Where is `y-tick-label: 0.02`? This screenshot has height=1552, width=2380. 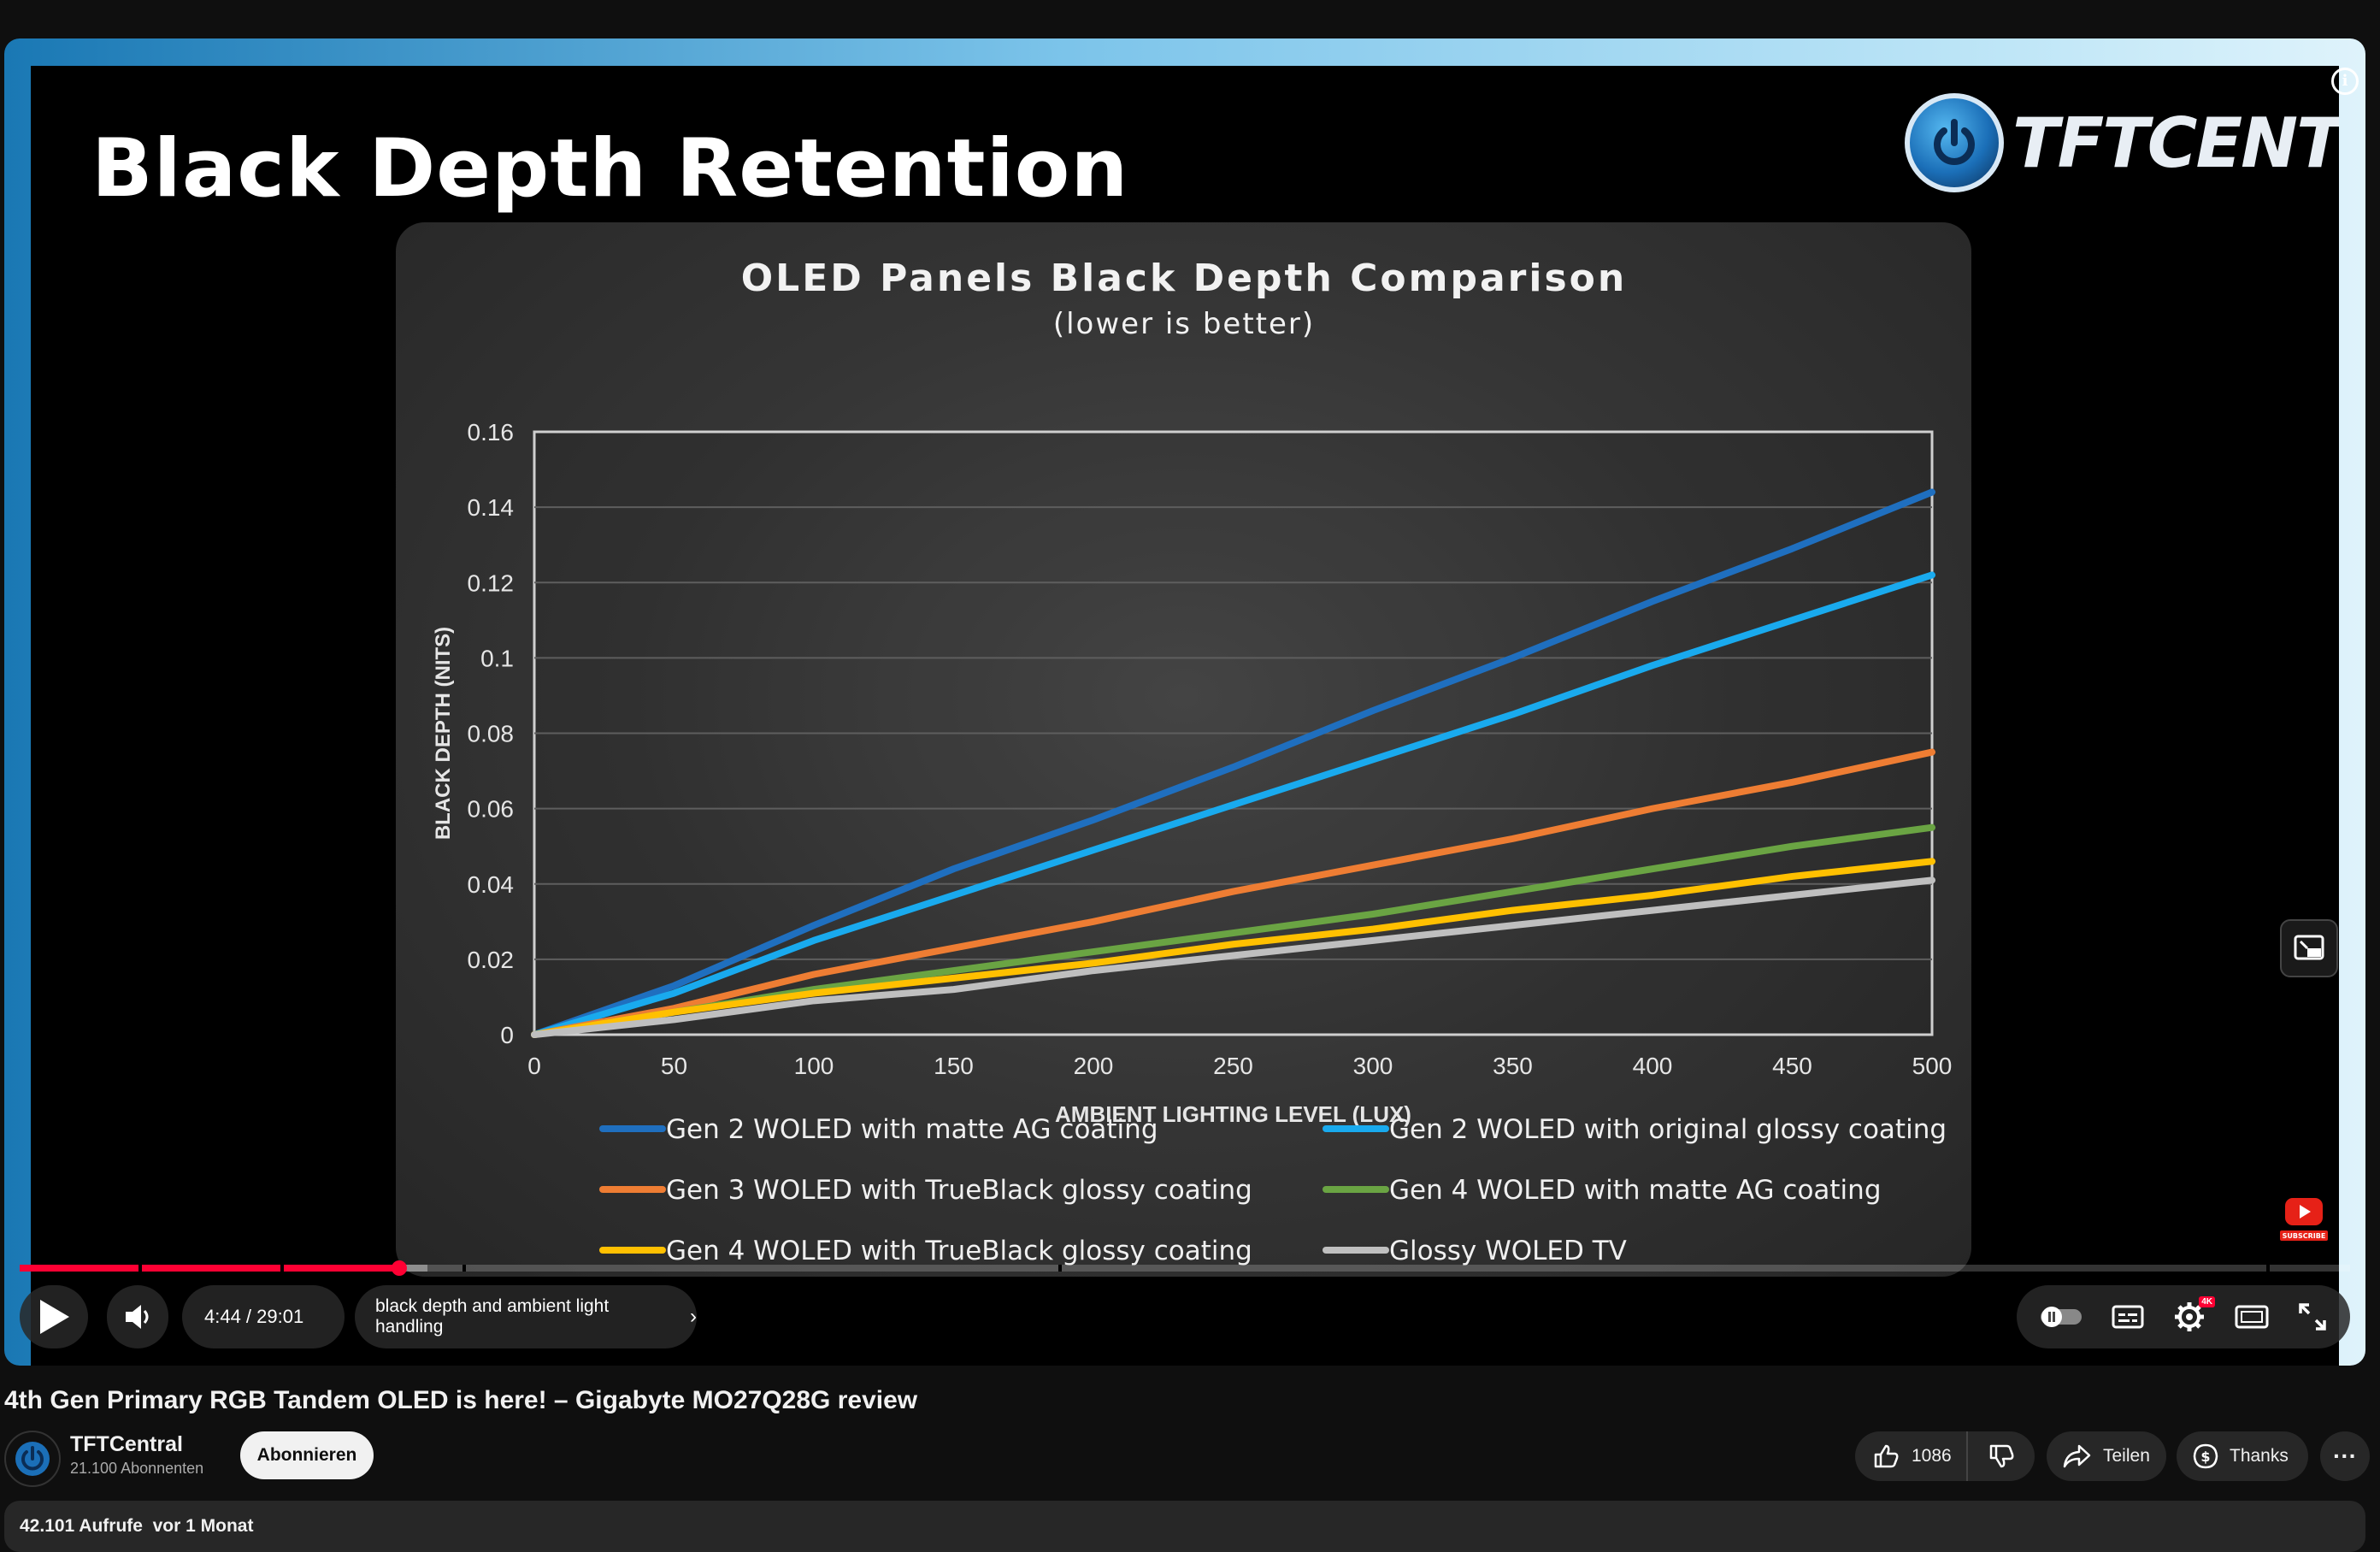
y-tick-label: 0.02 is located at coordinates (492, 960).